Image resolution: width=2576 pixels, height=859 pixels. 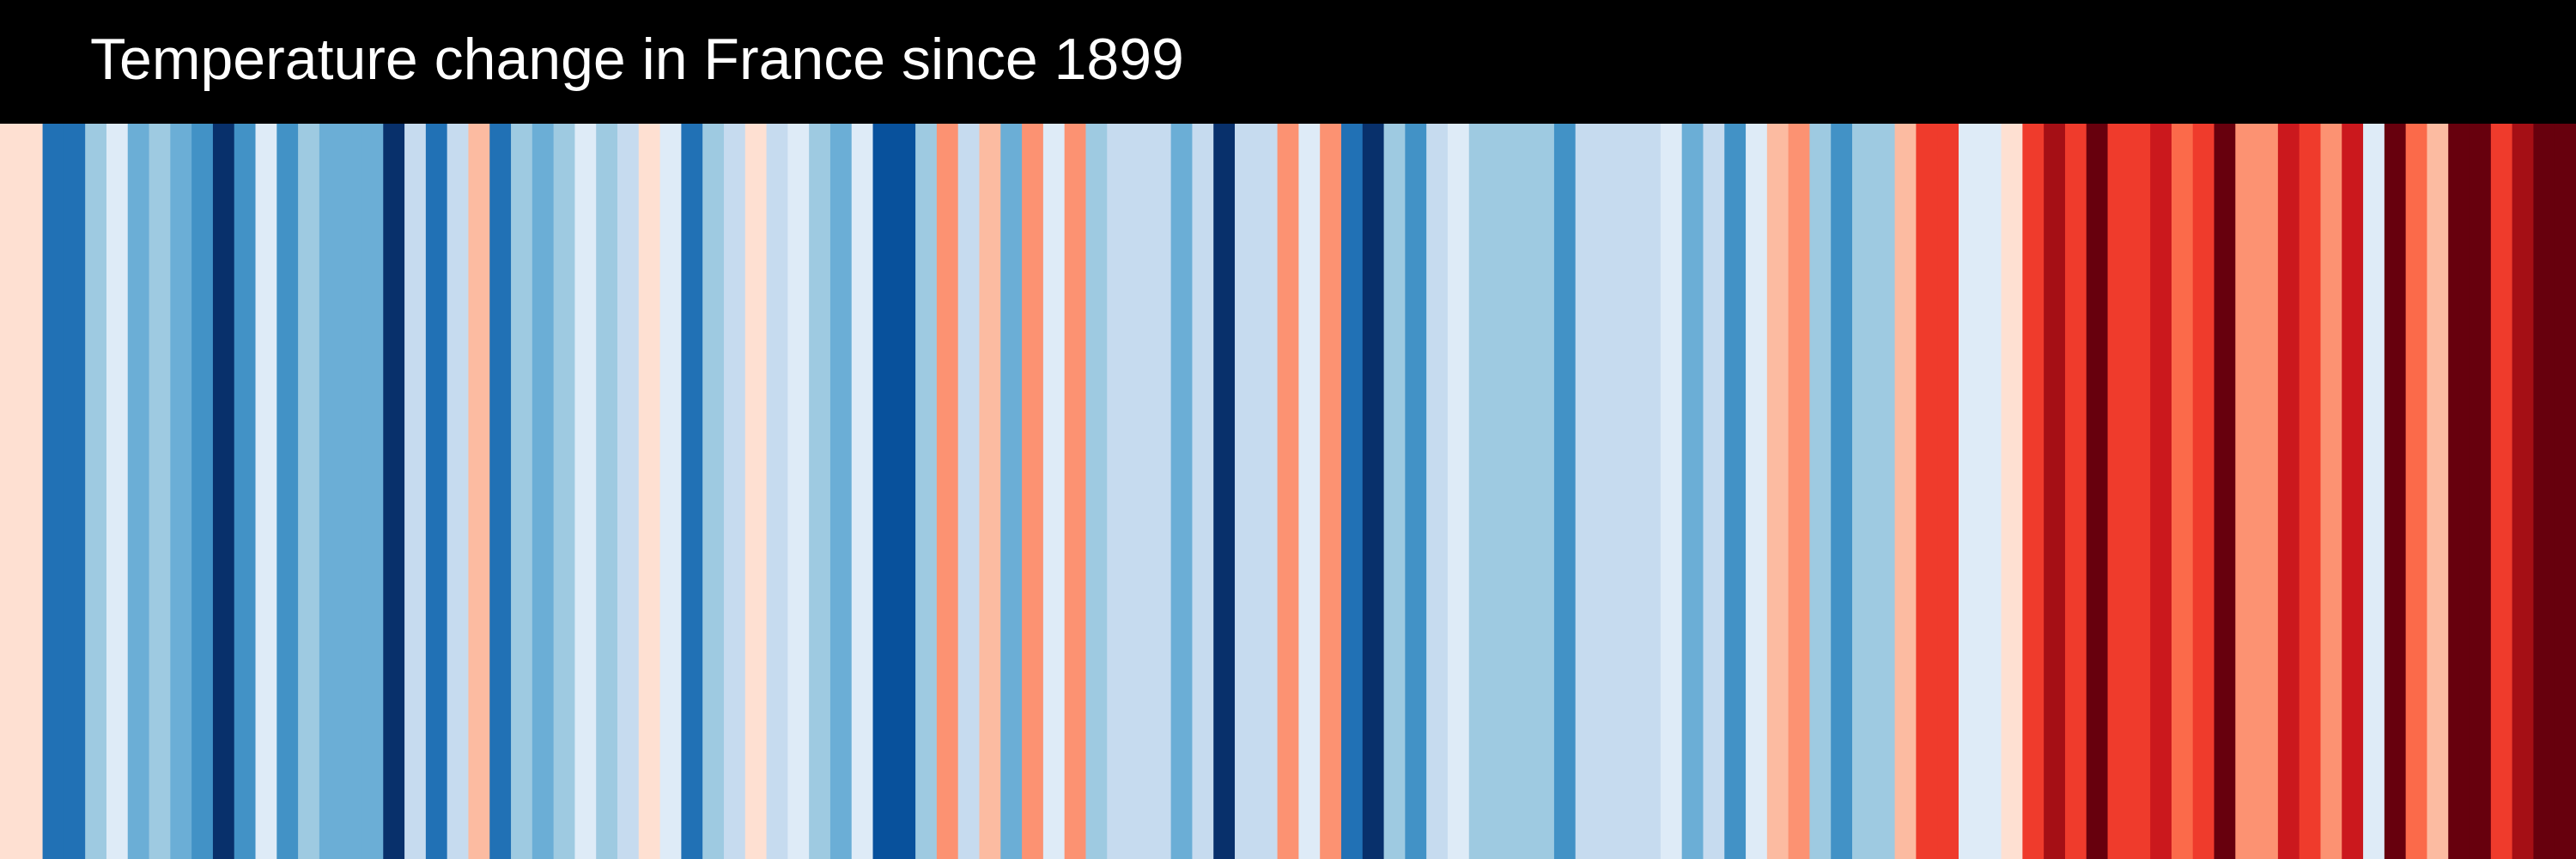 What do you see at coordinates (637, 59) in the screenshot?
I see `chart-title: Temperature change in France since 1899` at bounding box center [637, 59].